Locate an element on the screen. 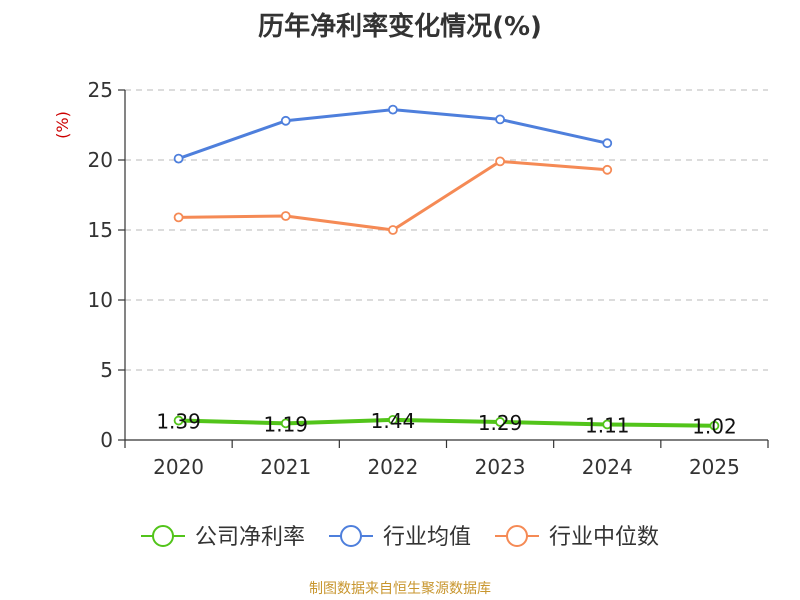 The height and width of the screenshot is (600, 800). legend-item-0: 公司净利率 is located at coordinates (223, 537).